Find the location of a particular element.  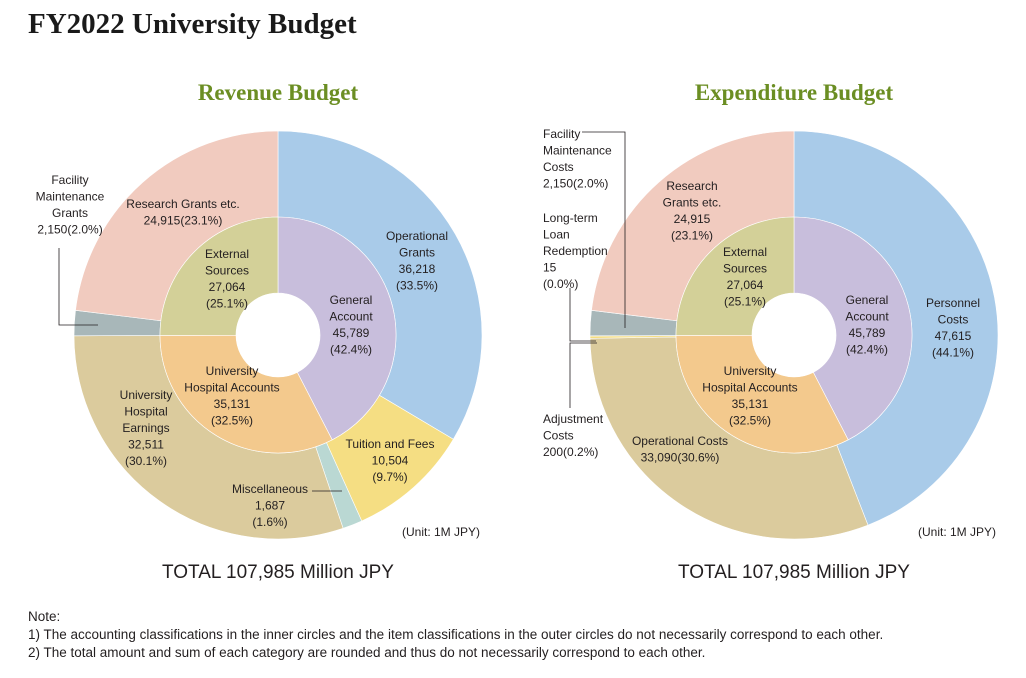

revenue-inner-general-label: General Account 45,789 (42.4%) is located at coordinates (351, 325).